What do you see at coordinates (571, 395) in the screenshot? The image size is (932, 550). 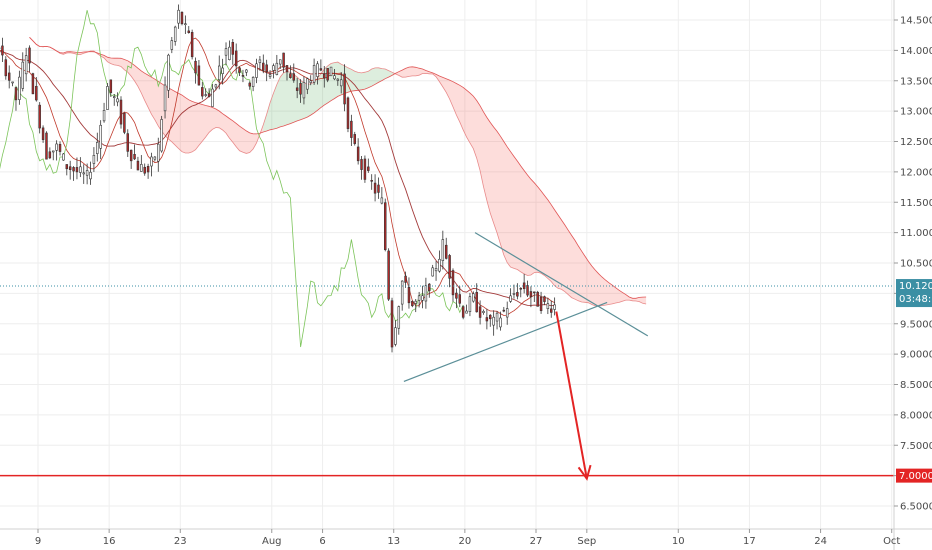 I see `projection-arrow-shaft` at bounding box center [571, 395].